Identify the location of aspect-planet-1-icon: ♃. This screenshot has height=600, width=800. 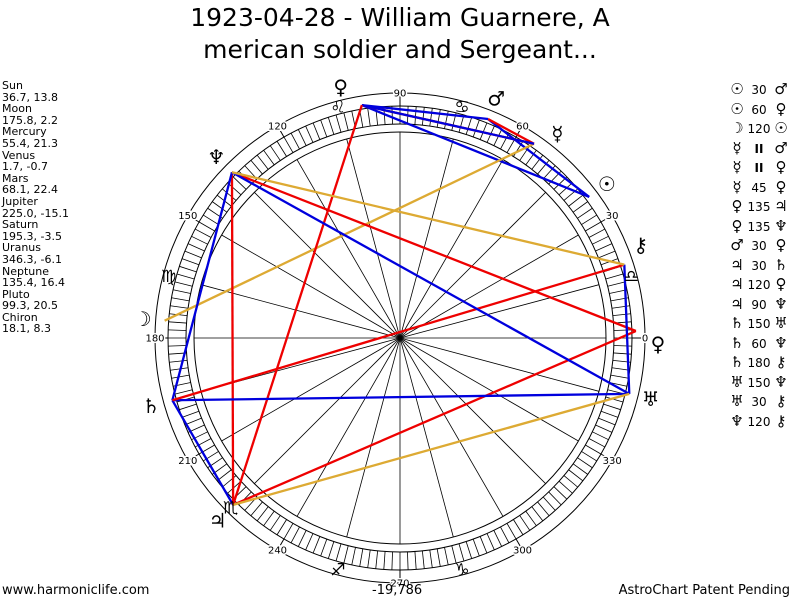
(737, 284).